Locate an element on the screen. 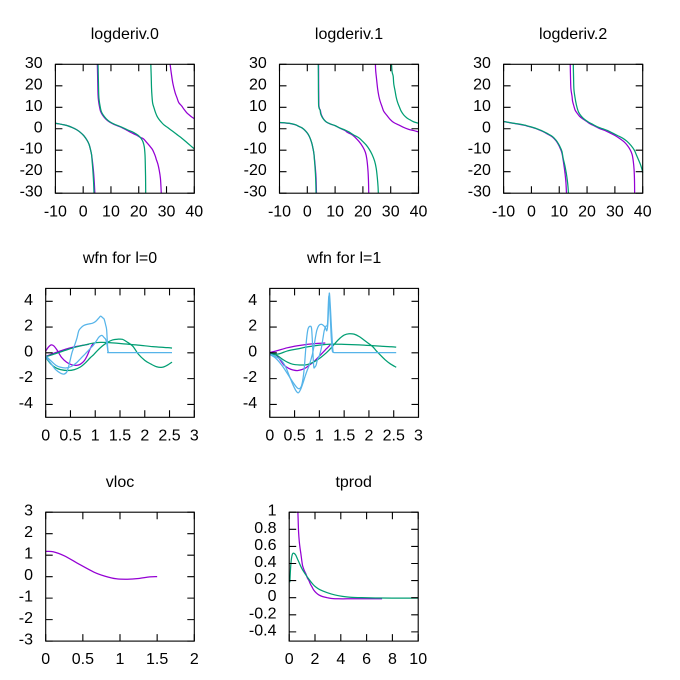 The height and width of the screenshot is (680, 680). svg-text: logderiv.0 is located at coordinates (125, 34).